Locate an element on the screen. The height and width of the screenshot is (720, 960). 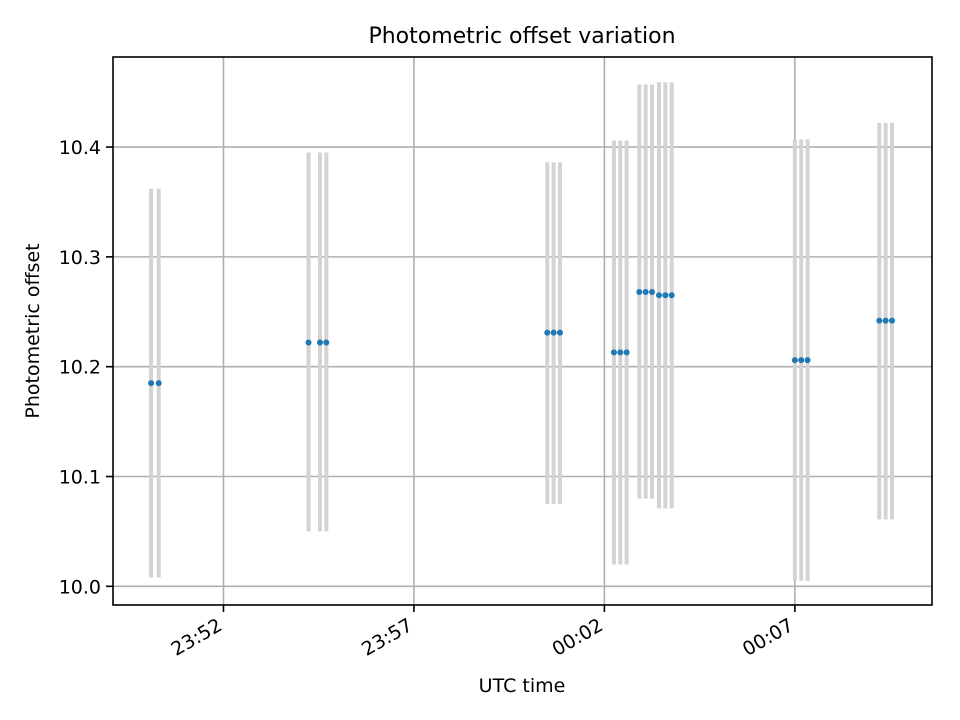
y-tick-label: 10.1 is located at coordinates (80, 478).